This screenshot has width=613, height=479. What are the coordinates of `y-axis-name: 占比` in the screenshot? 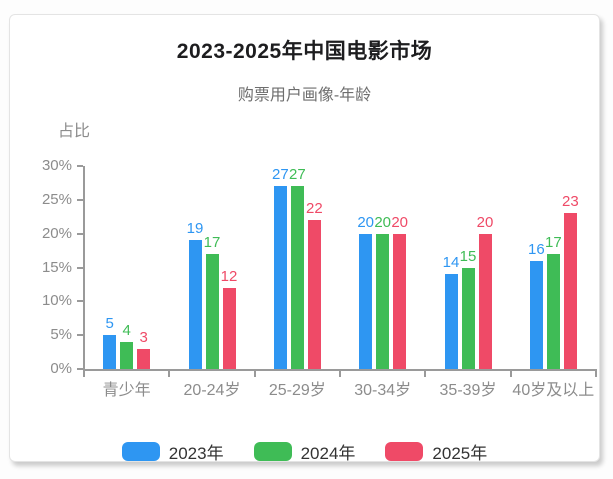 It's located at (74, 131).